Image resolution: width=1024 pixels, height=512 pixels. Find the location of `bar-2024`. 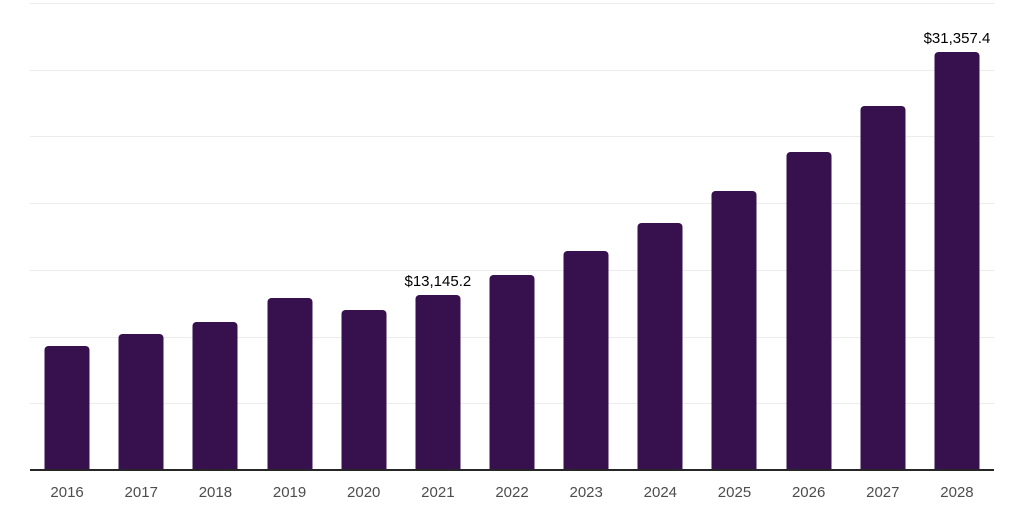

bar-2024 is located at coordinates (660, 346).